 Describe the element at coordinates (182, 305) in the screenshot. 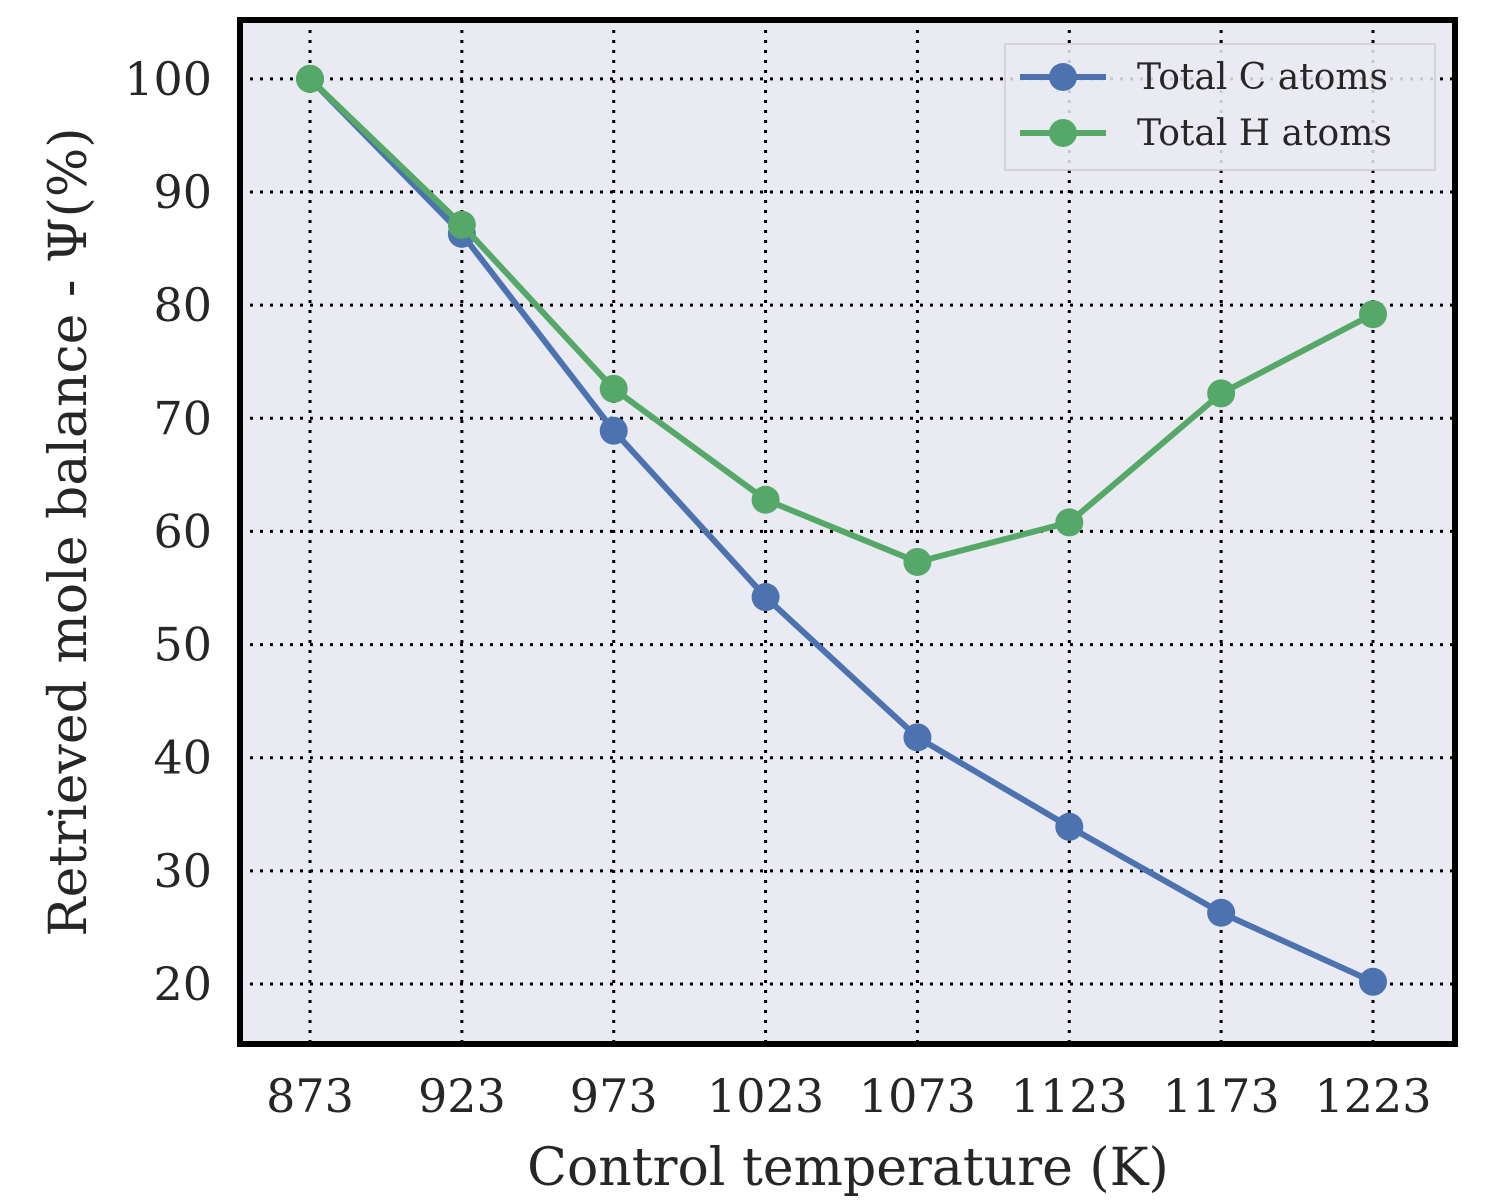

I see `y-tick-label: 80` at that location.